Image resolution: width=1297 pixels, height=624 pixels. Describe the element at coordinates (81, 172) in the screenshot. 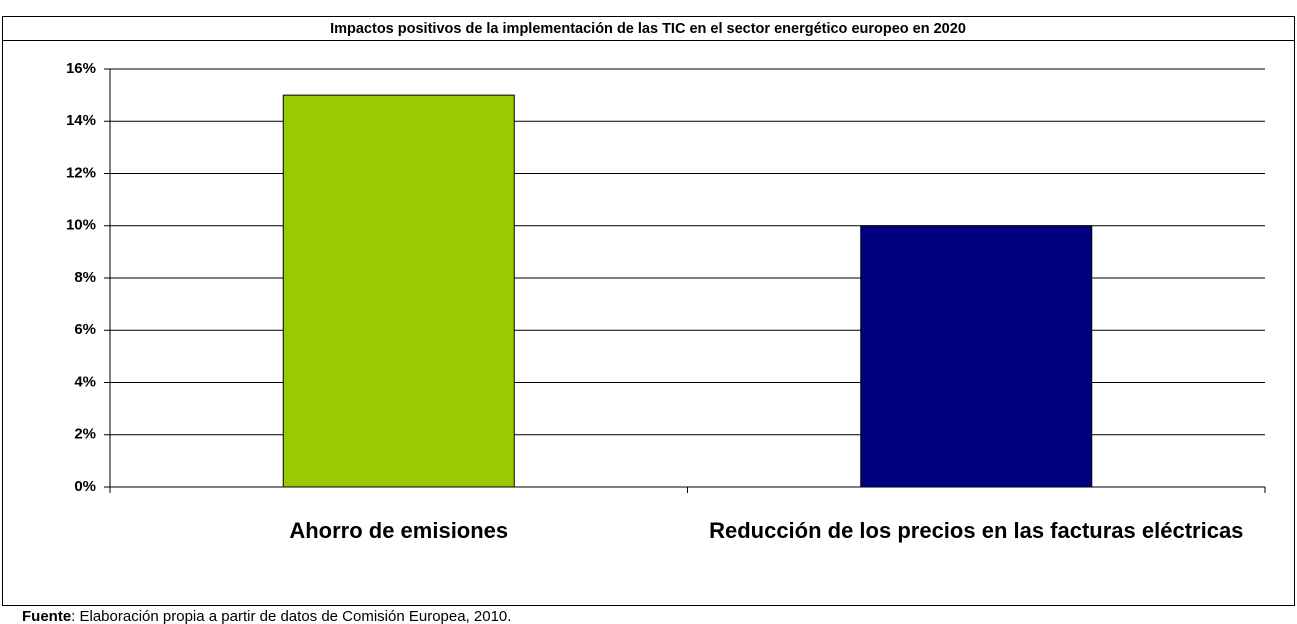

I see `y-tick-label: 12%` at that location.